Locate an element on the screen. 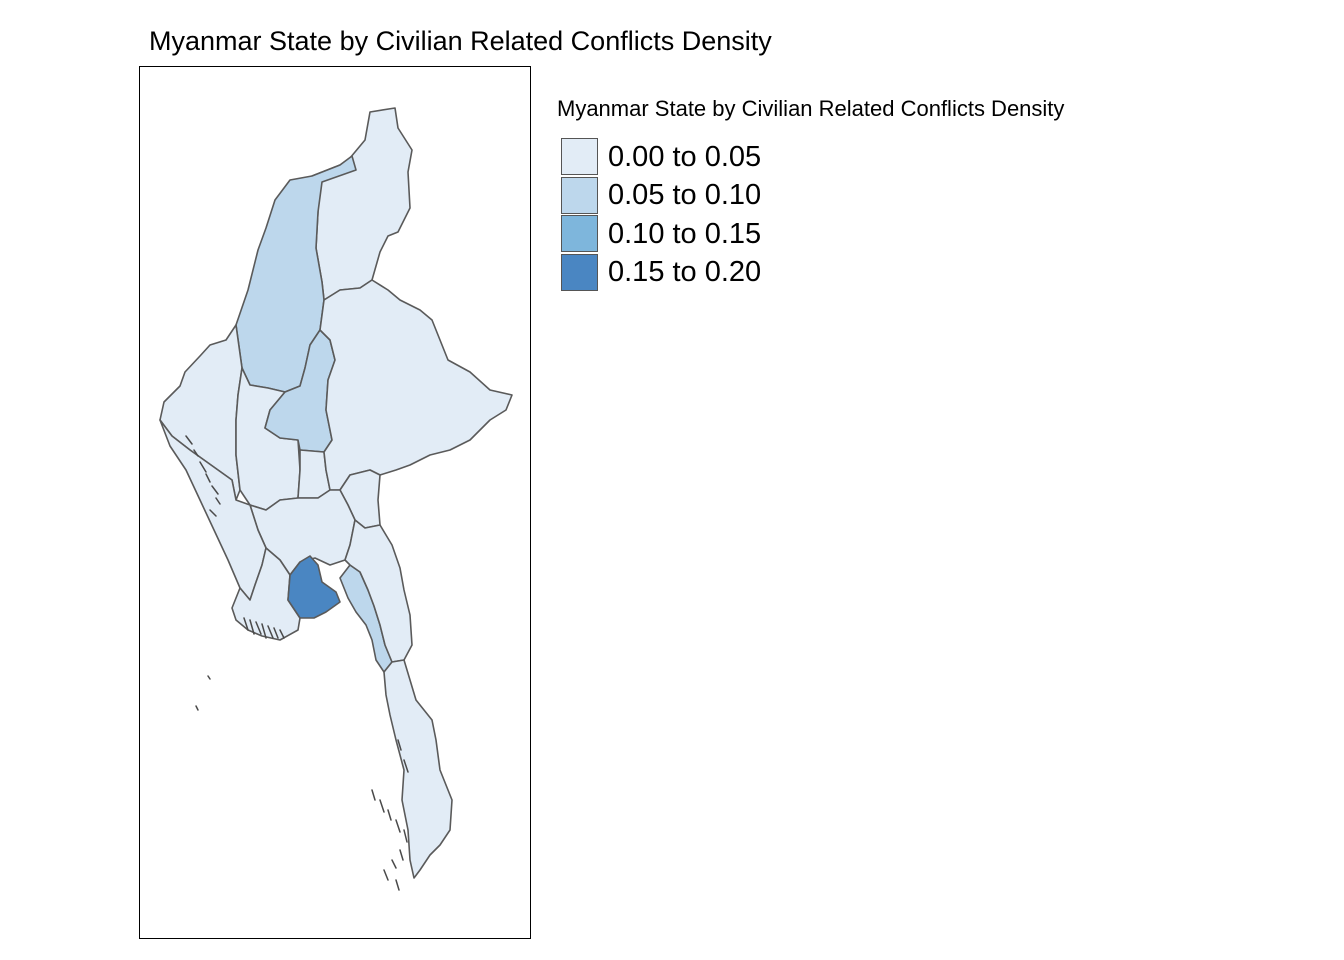 The width and height of the screenshot is (1344, 960). legend-item: 0.10 to 0.15 is located at coordinates (812, 234).